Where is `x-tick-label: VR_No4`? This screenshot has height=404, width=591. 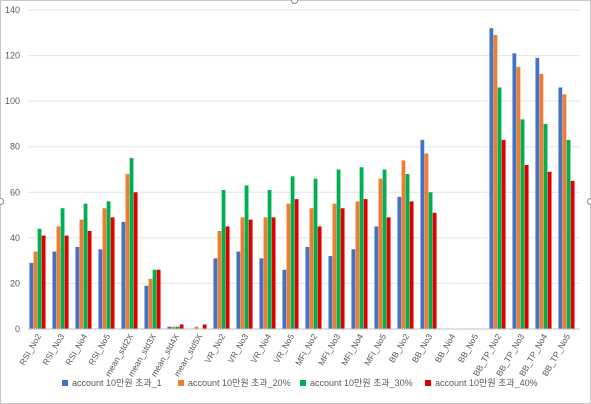
x-tick-label: VR_No4 is located at coordinates (261, 348).